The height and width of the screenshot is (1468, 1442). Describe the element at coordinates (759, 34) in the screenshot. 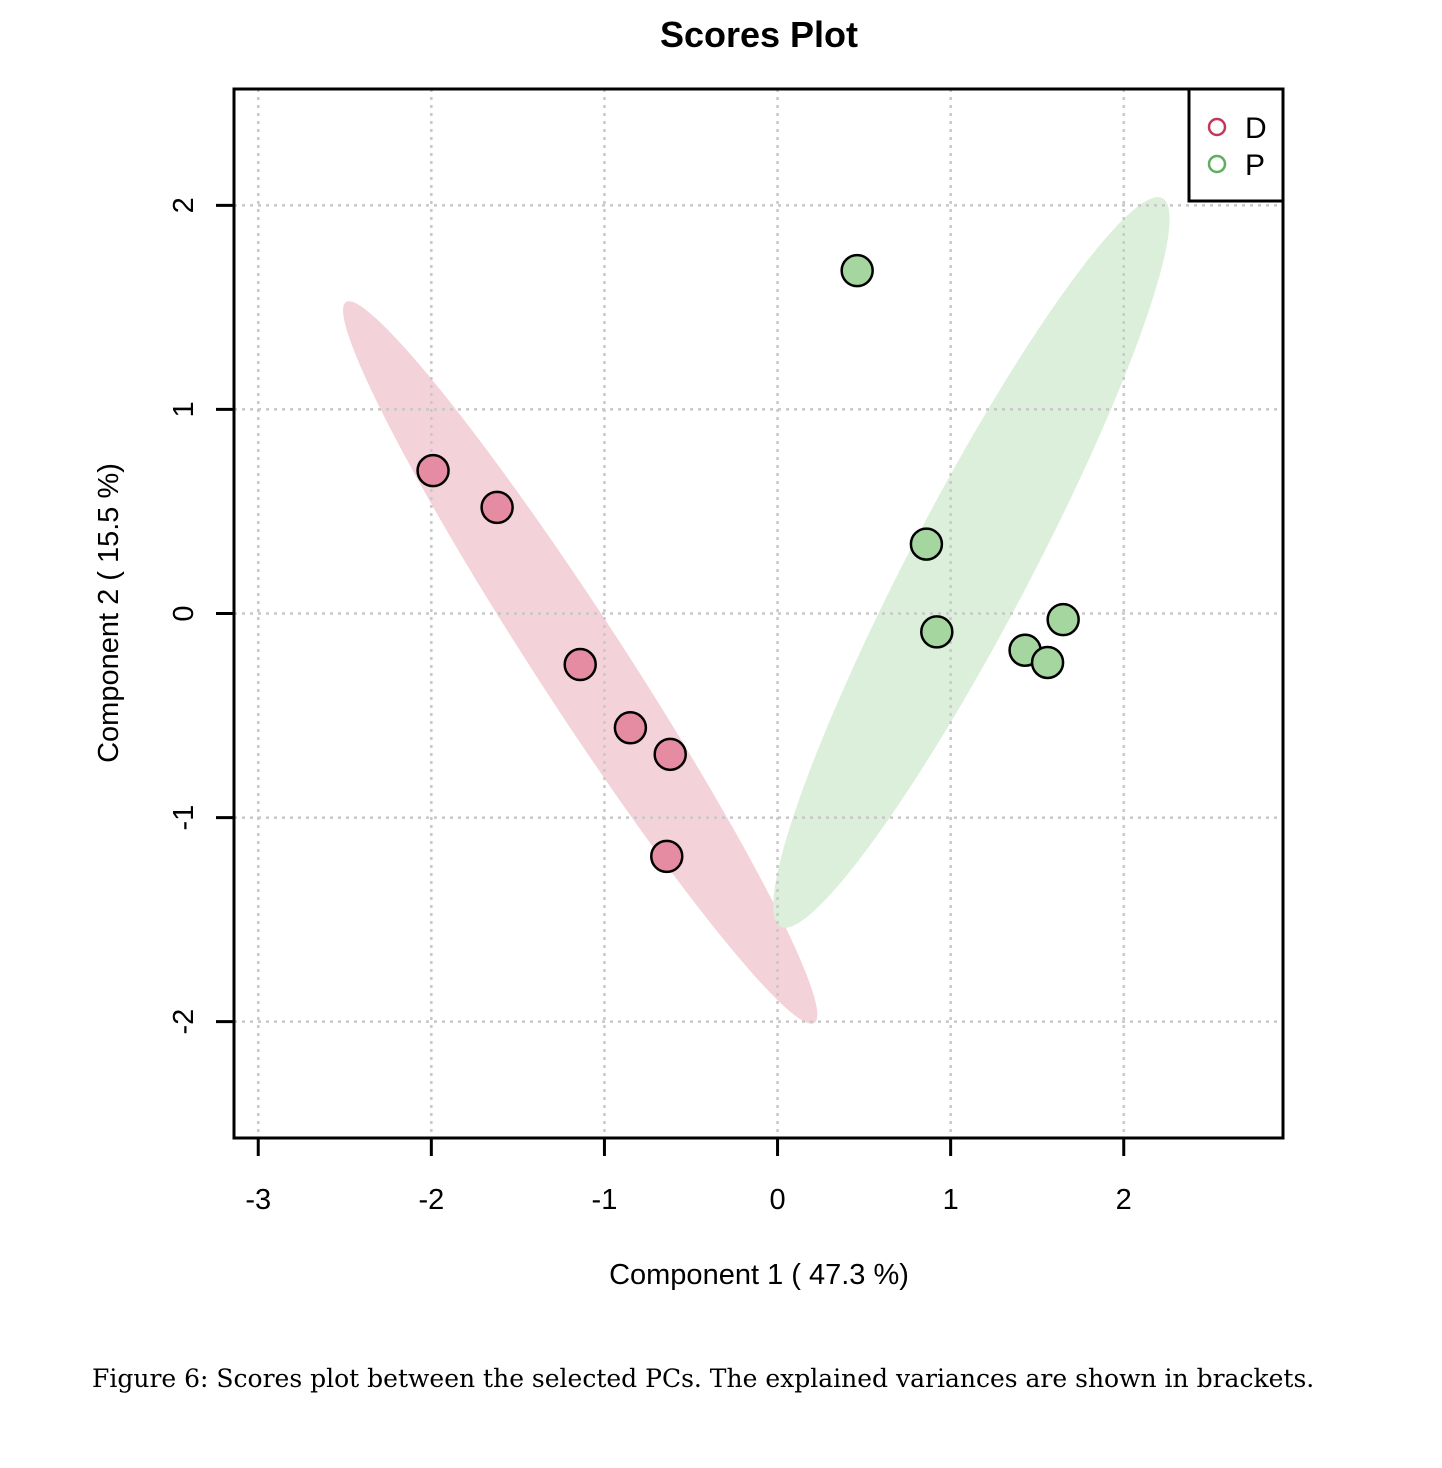

I see `chart-title: Scores Plot` at that location.